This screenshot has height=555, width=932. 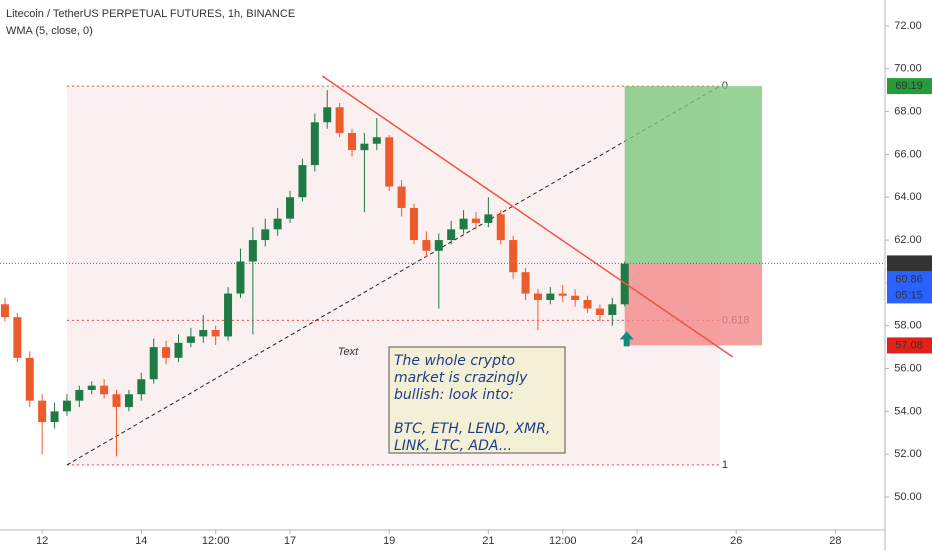 I want to click on last-price-label: 60.91, so click(x=909, y=263).